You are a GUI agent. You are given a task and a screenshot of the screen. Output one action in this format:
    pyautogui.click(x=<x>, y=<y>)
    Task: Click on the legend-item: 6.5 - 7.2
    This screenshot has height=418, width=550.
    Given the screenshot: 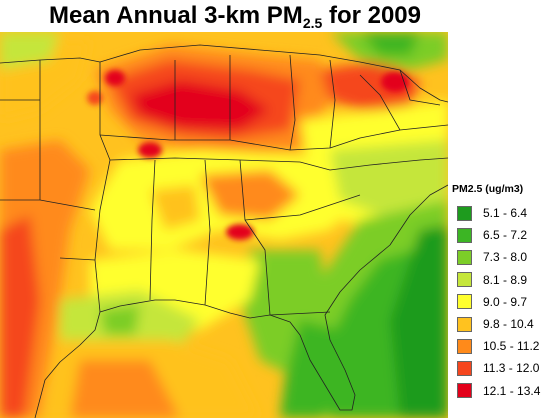 What is the action you would take?
    pyautogui.click(x=500, y=235)
    